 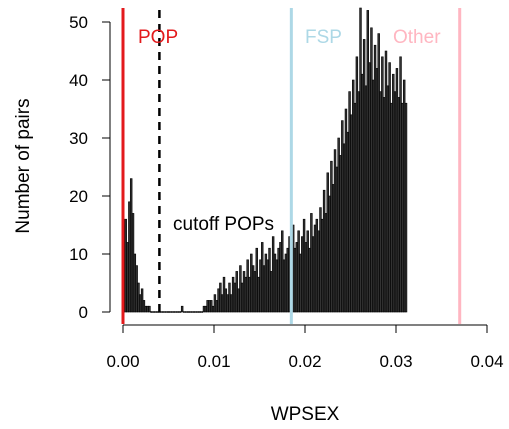 I want to click on y-tick-label: 30, so click(x=78, y=138).